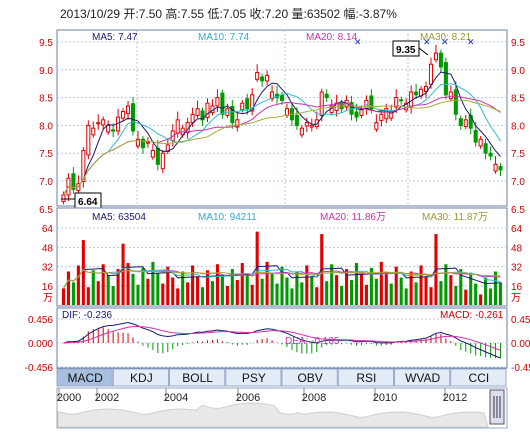  I want to click on tab-cci: CCI, so click(478, 377).